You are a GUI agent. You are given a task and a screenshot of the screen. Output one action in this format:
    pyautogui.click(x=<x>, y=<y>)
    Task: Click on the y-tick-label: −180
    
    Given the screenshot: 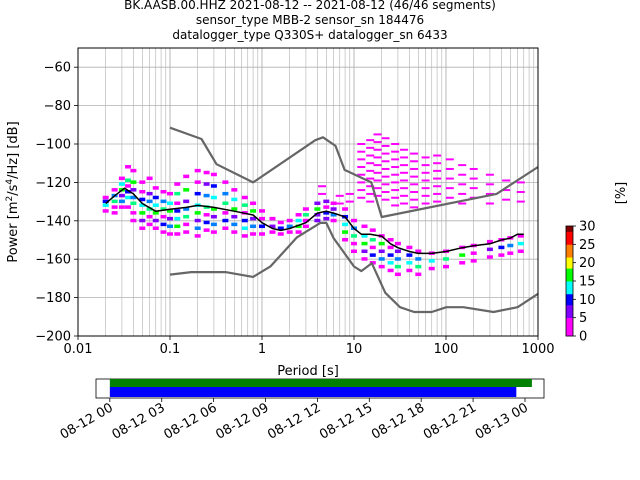 What is the action you would take?
    pyautogui.click(x=53, y=298)
    